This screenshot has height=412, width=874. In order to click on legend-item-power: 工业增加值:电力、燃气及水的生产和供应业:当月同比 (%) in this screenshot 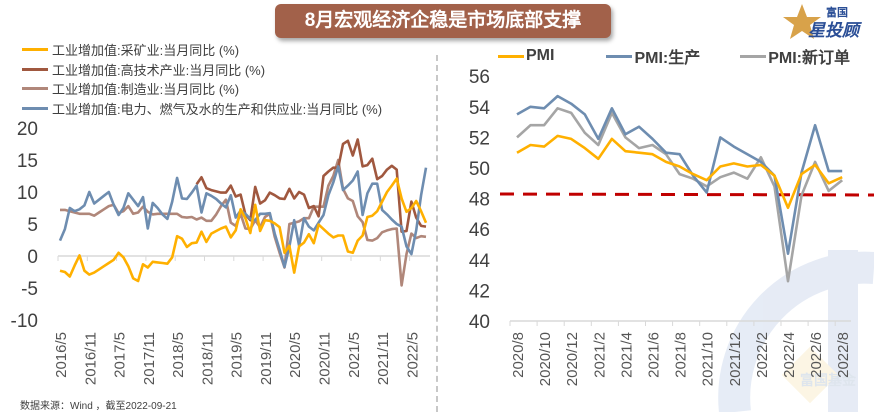, I will do `click(202, 109)`.